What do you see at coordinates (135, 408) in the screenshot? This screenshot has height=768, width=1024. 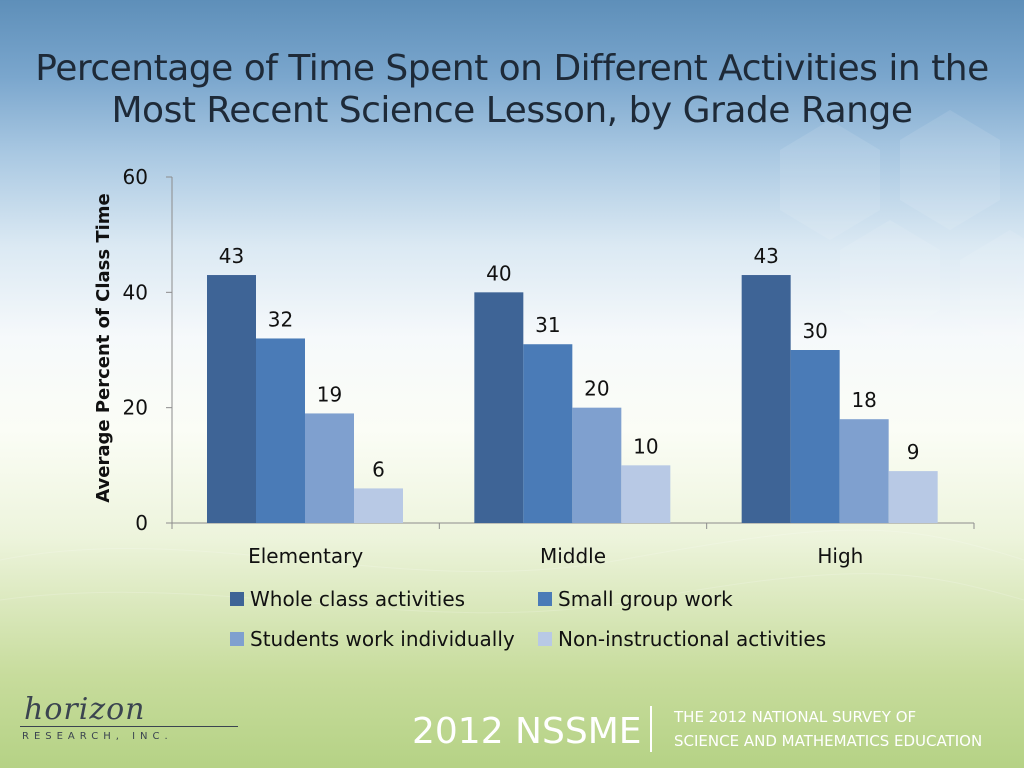 I see `y-tick-label: 20` at bounding box center [135, 408].